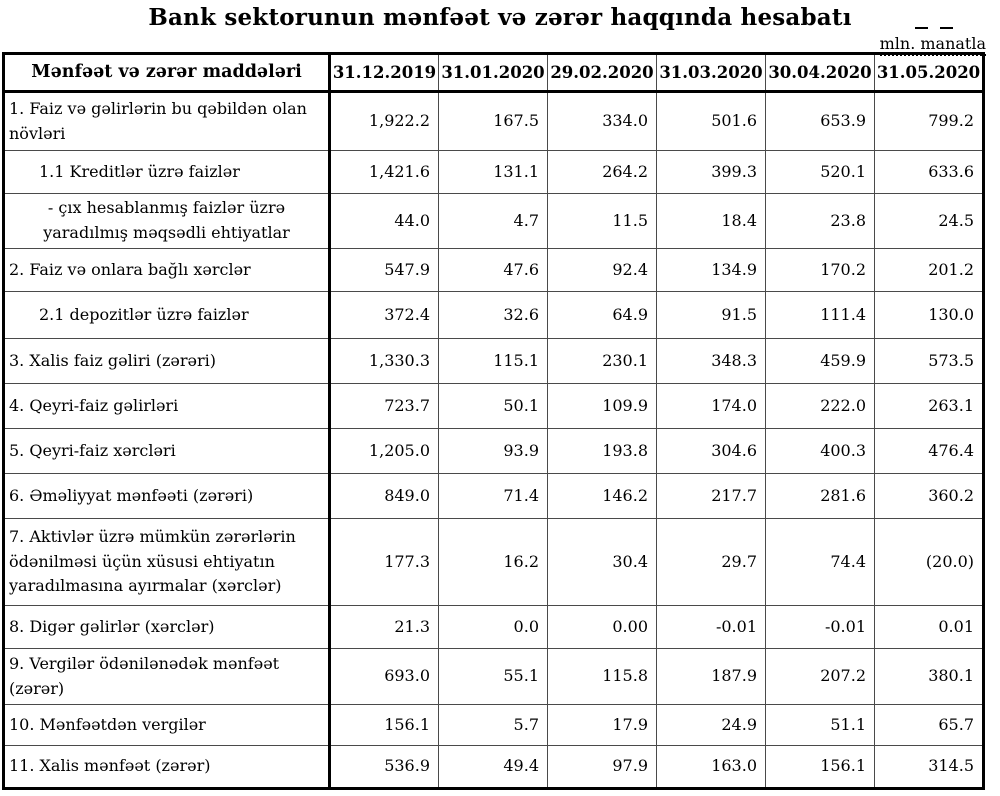 The image size is (1000, 796). Describe the element at coordinates (602, 361) in the screenshot. I see `value-cell: 230.1` at that location.